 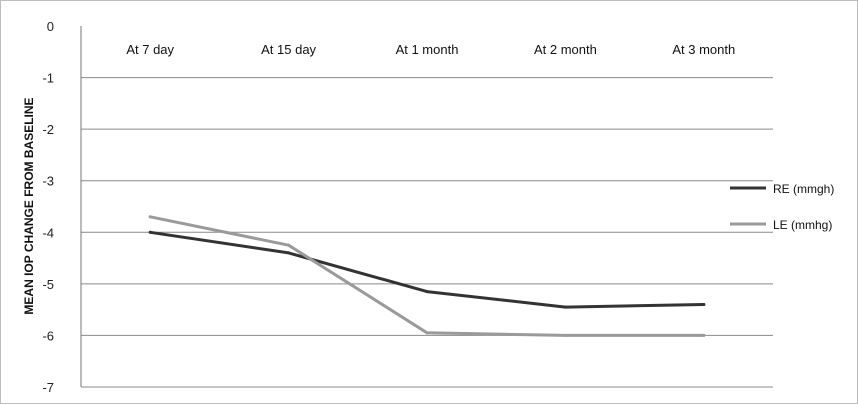 I want to click on x-tick-label: At 3 month, so click(x=703, y=49).